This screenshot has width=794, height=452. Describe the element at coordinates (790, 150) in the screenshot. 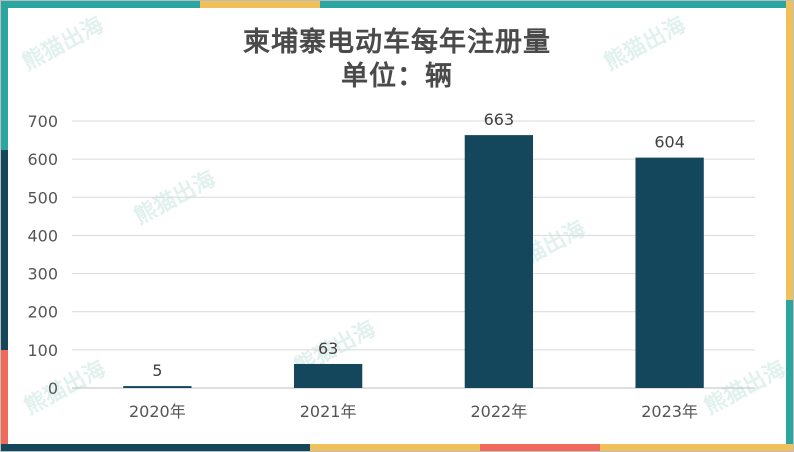

I see `border-strip-right-top` at that location.